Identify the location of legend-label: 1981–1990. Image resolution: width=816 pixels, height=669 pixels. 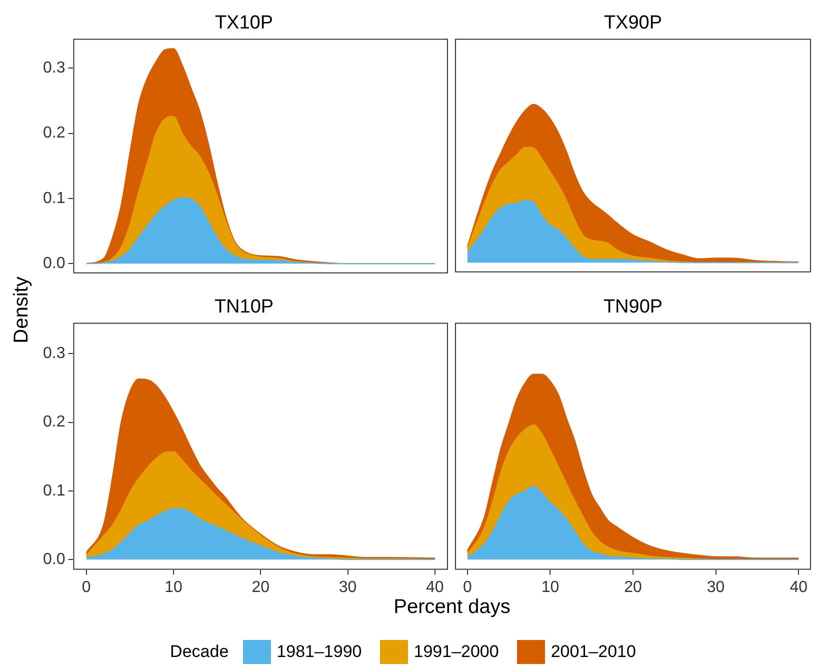
(319, 652).